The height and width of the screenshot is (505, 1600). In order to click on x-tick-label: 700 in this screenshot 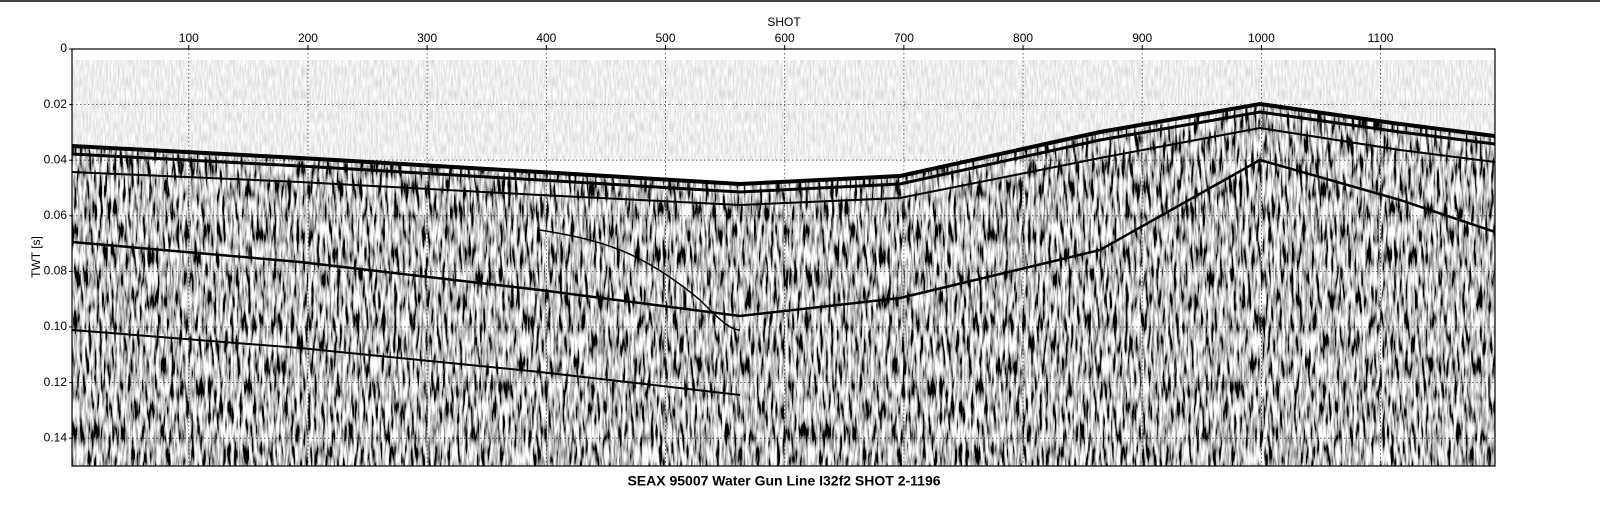, I will do `click(904, 38)`.